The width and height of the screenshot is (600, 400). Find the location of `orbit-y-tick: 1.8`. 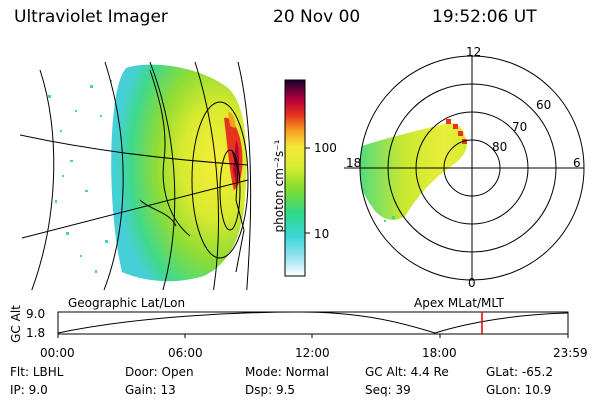

orbit-y-tick: 1.8 is located at coordinates (36, 333).